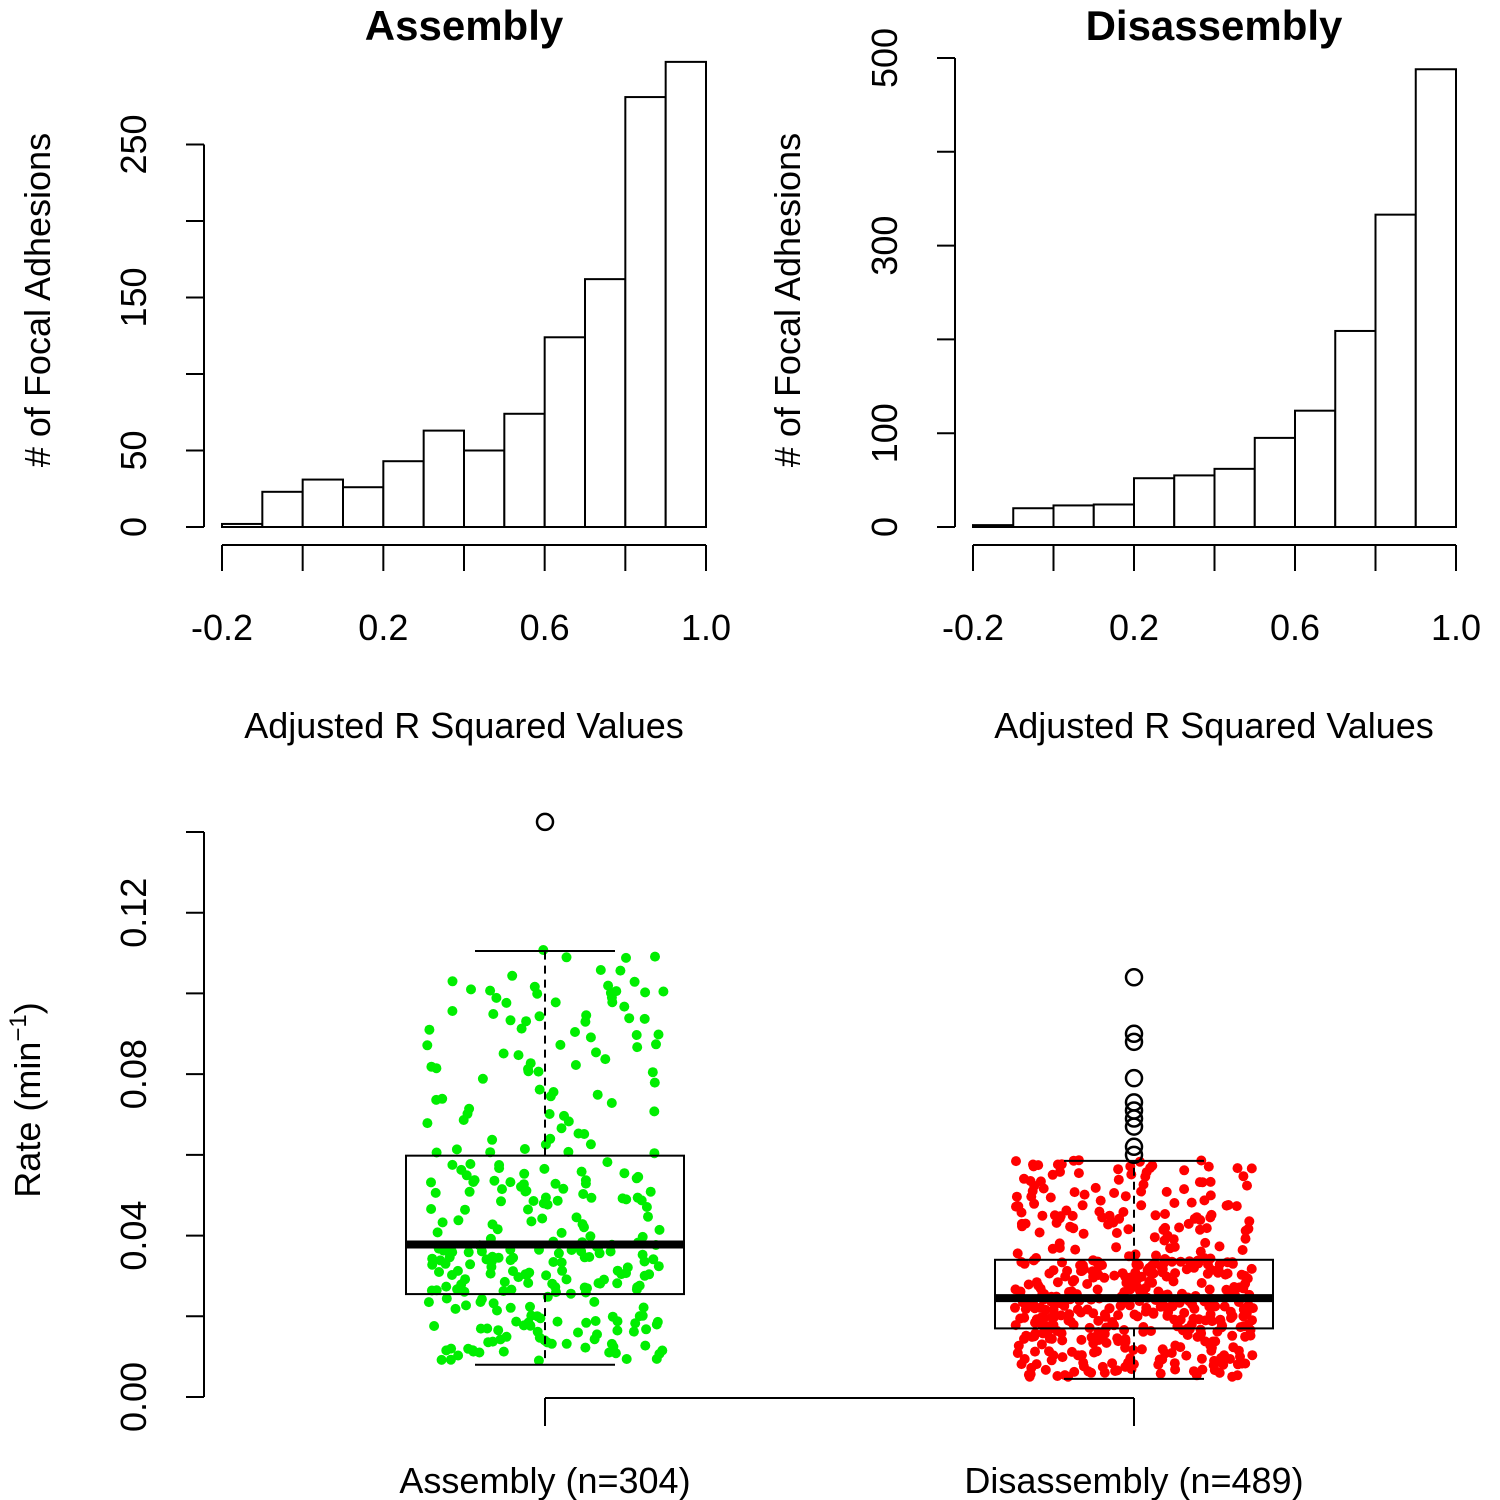 Image resolution: width=1500 pixels, height=1500 pixels. Describe the element at coordinates (884, 246) in the screenshot. I see `disassembly-histogram-y-tick-label: 300` at that location.